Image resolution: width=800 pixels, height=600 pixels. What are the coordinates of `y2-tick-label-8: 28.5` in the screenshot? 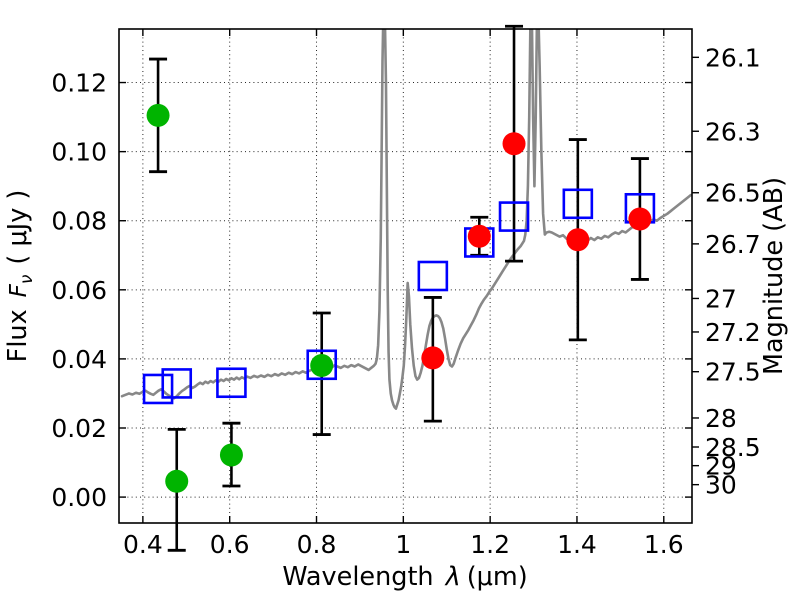 It's located at (733, 447).